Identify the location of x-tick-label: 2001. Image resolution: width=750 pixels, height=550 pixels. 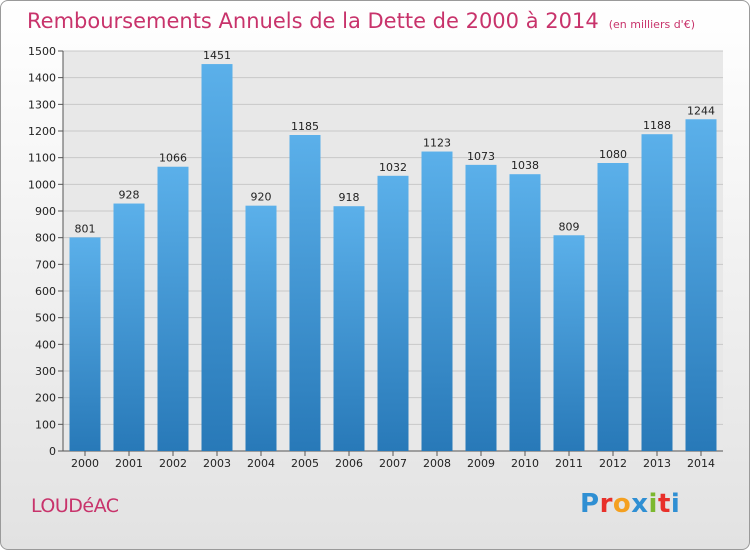
(129, 463).